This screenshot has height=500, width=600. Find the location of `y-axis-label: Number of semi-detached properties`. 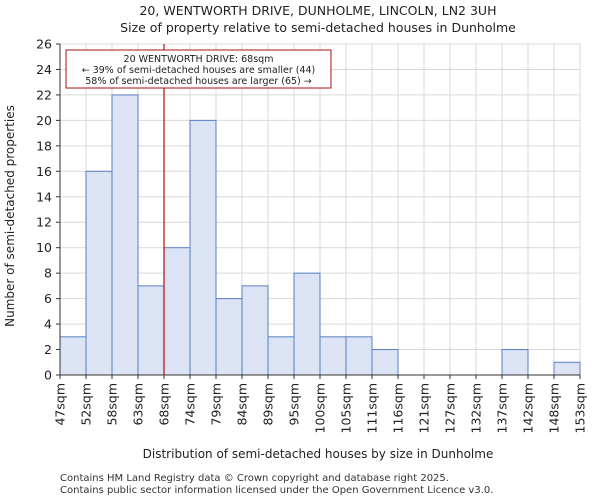

y-axis-label: Number of semi-detached properties is located at coordinates (10, 216).